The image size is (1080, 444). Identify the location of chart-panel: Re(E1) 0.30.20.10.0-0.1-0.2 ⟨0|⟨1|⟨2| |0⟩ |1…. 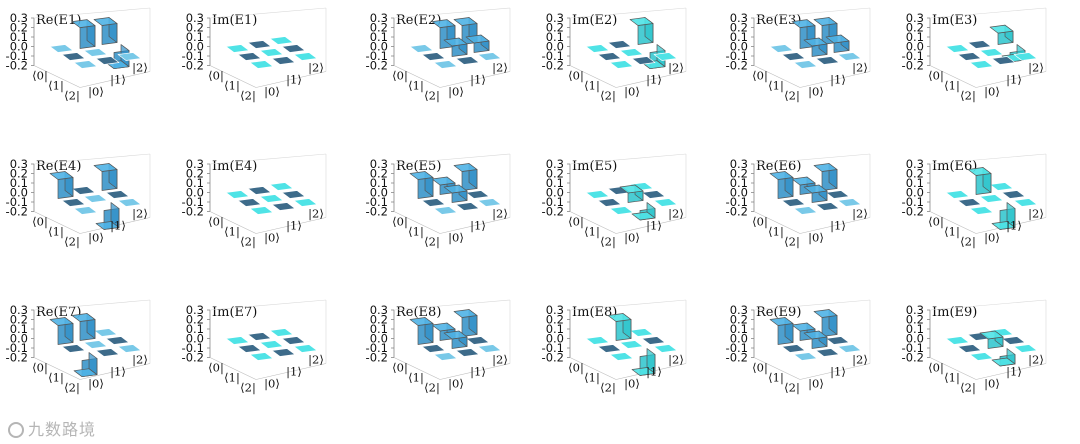
(78, 55).